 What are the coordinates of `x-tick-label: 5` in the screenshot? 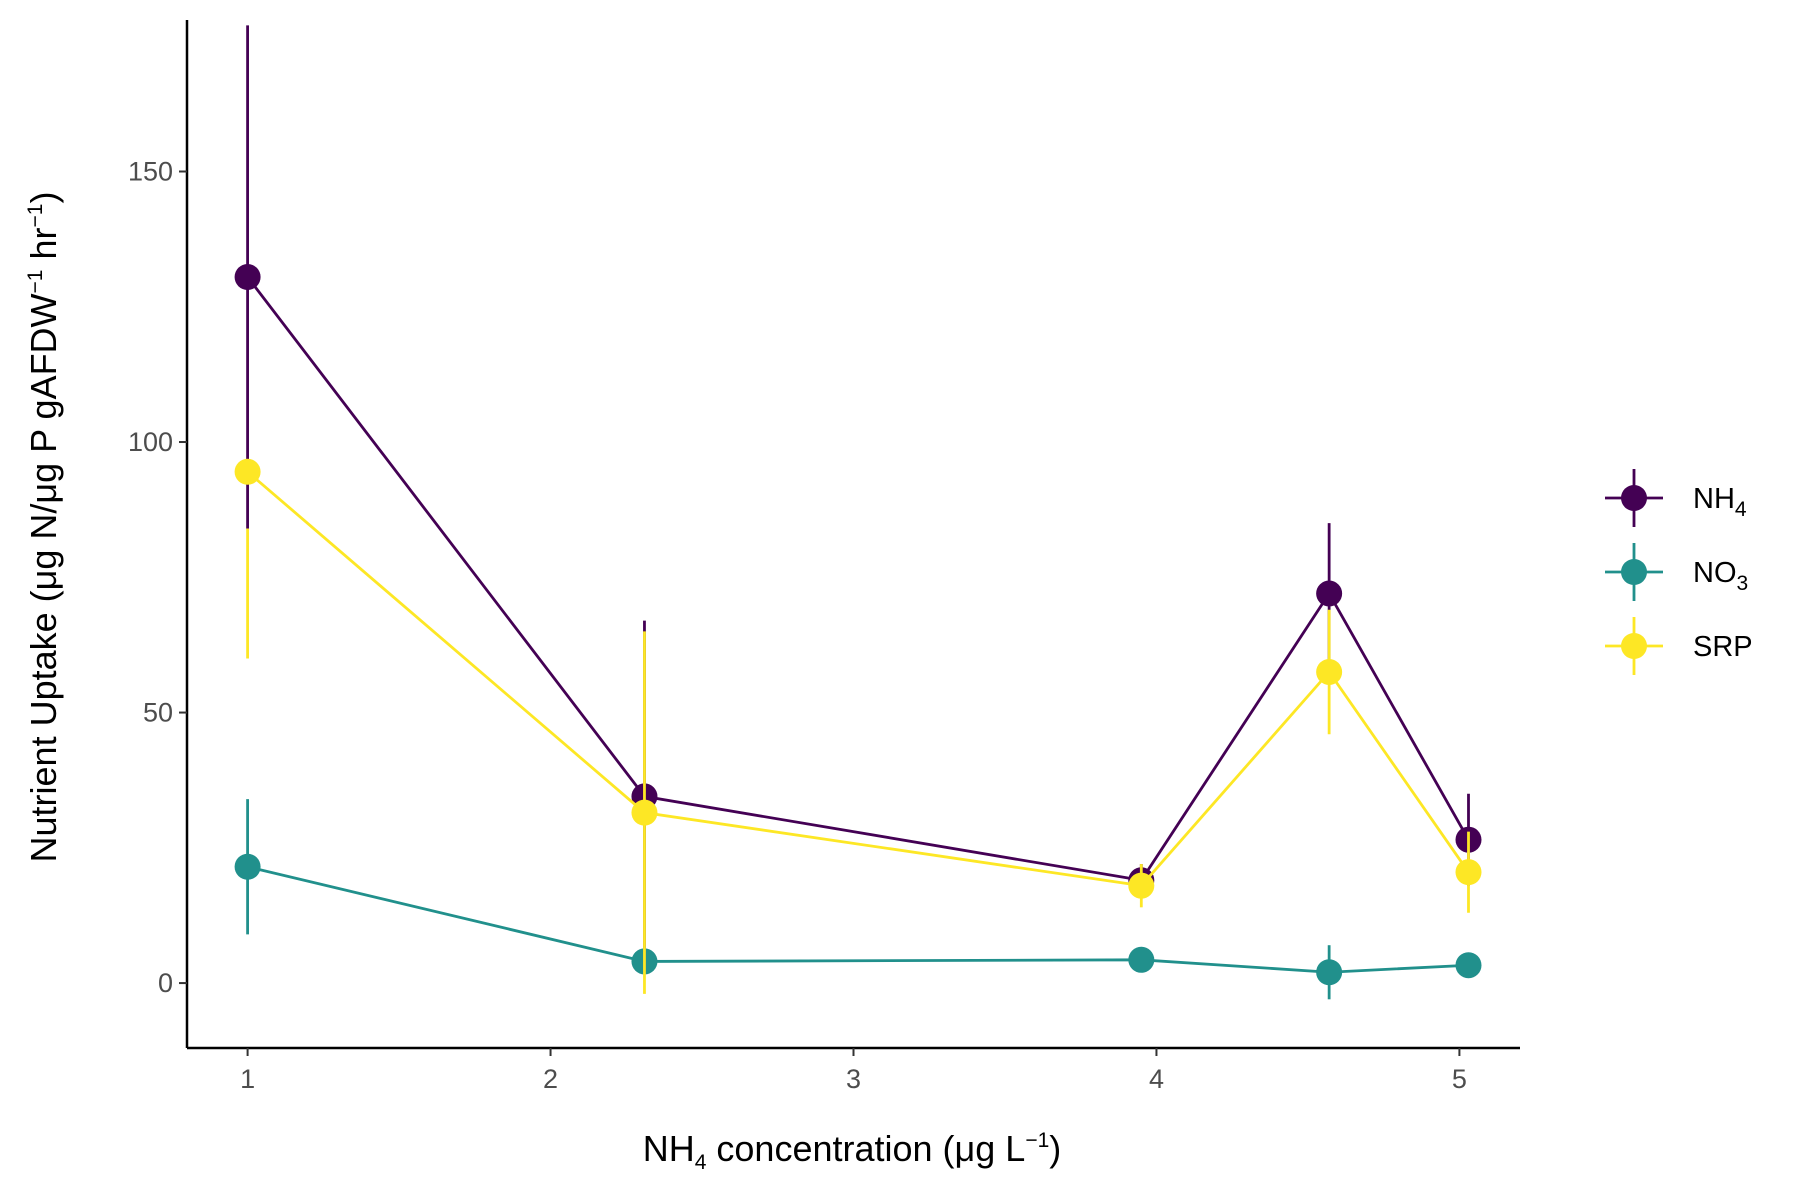 It's located at (1459, 1079).